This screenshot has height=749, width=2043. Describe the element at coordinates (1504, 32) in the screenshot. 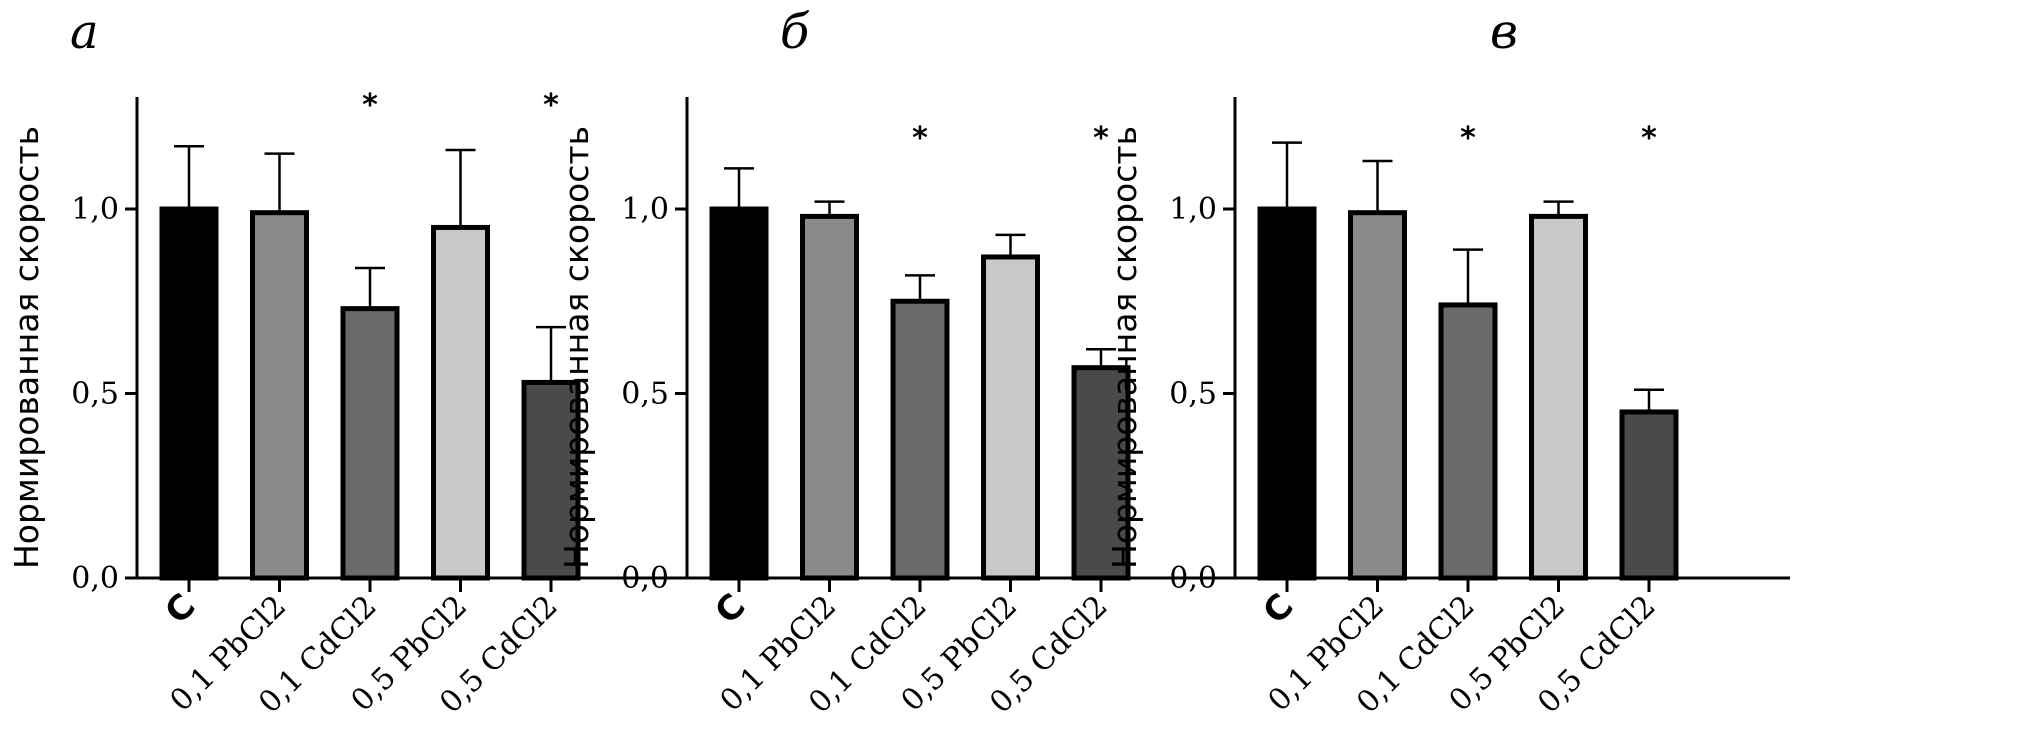

I see `panel-letter: в` at that location.